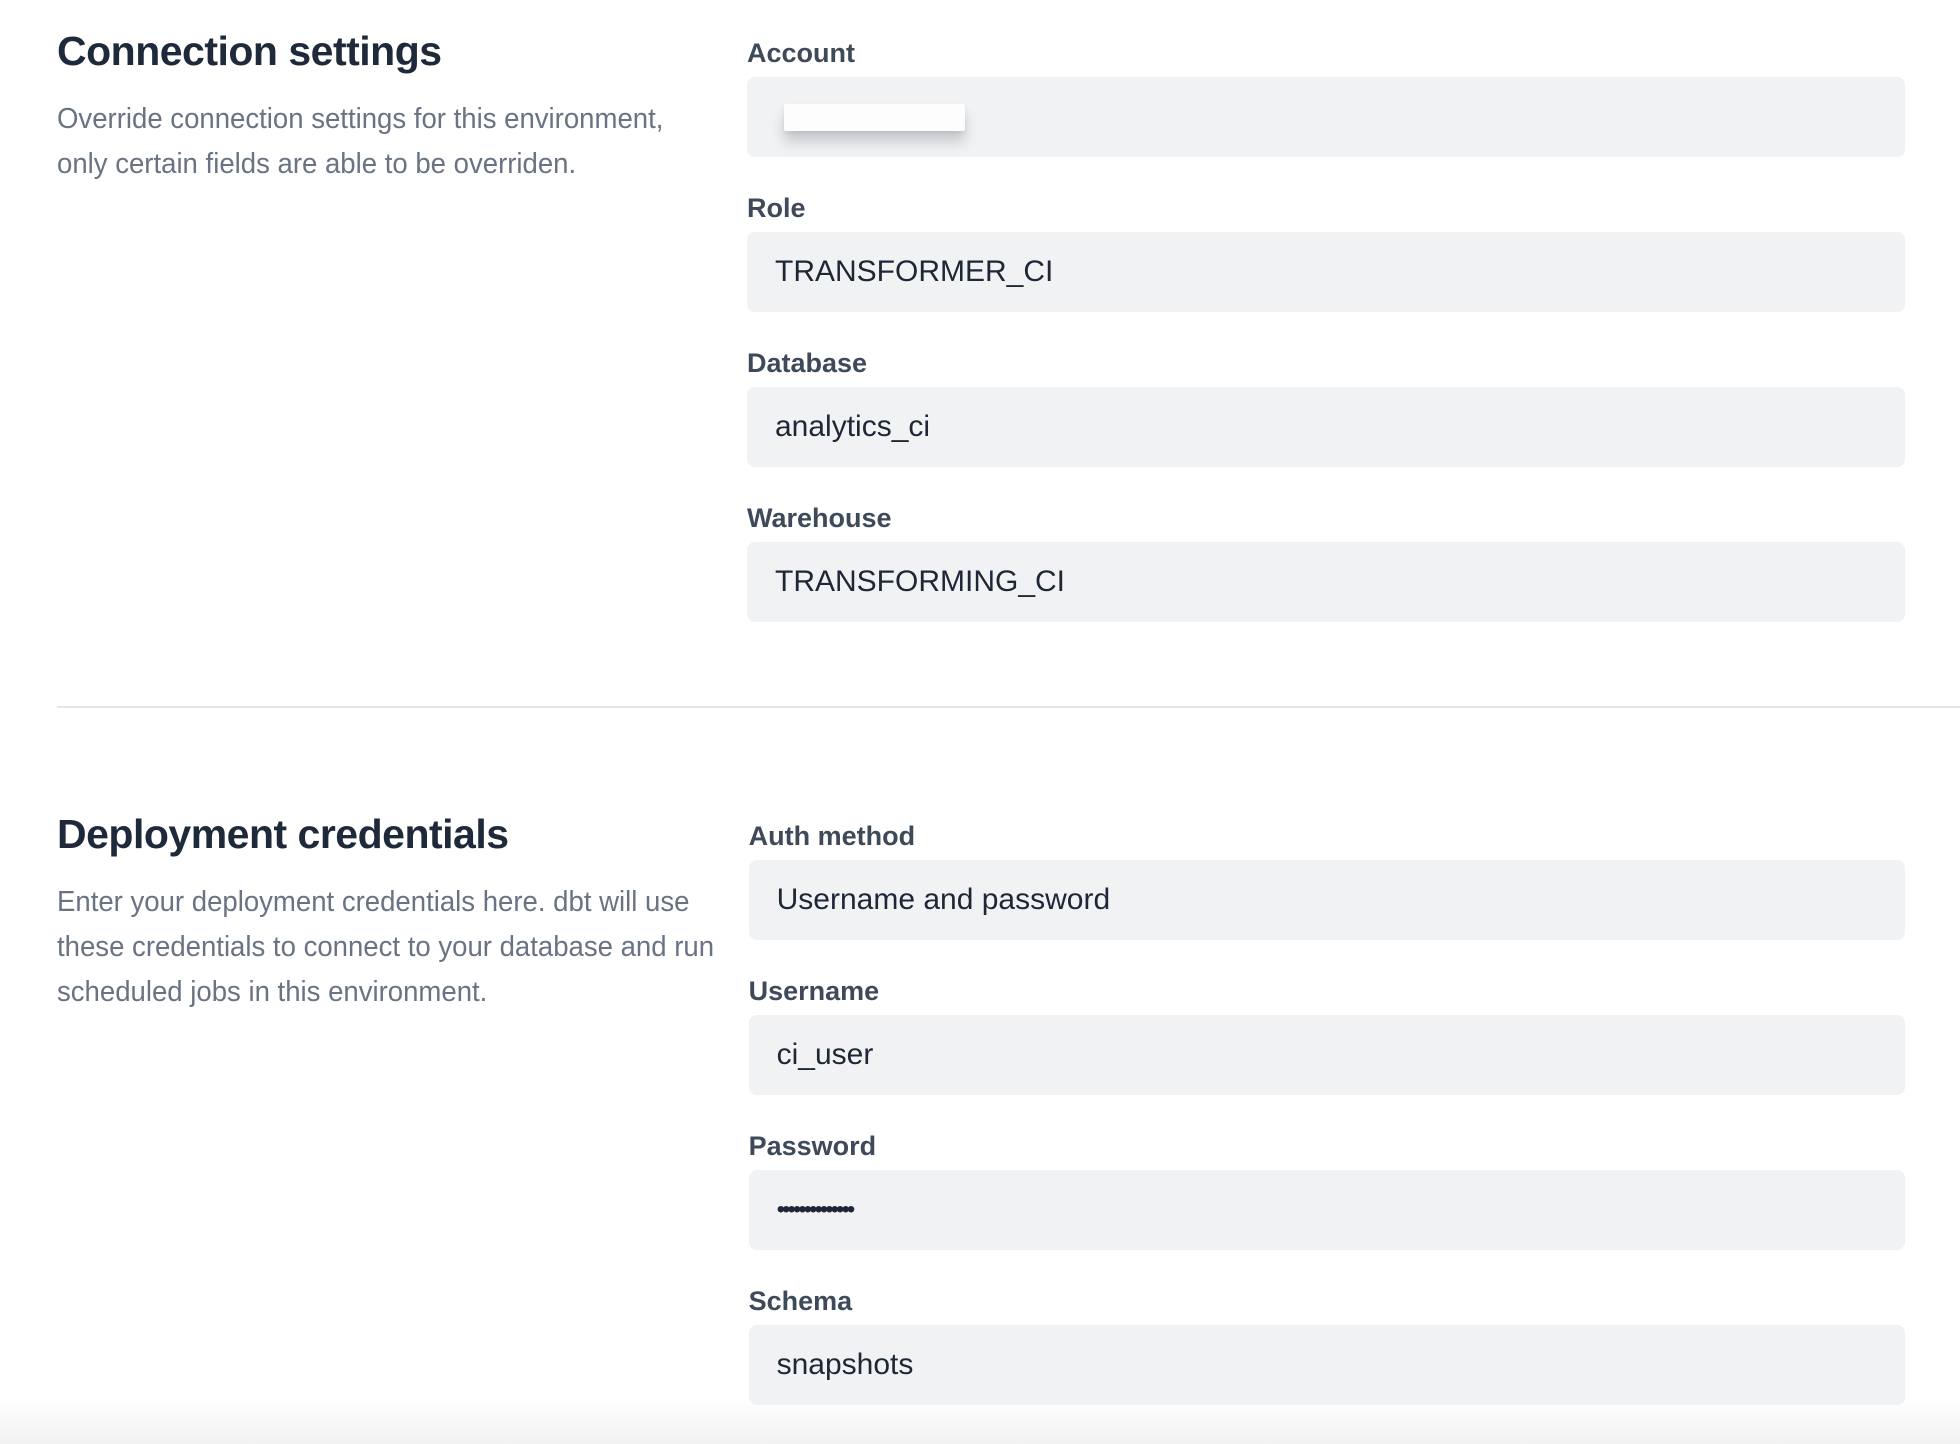  Describe the element at coordinates (776, 208) in the screenshot. I see `role-label: Role` at that location.